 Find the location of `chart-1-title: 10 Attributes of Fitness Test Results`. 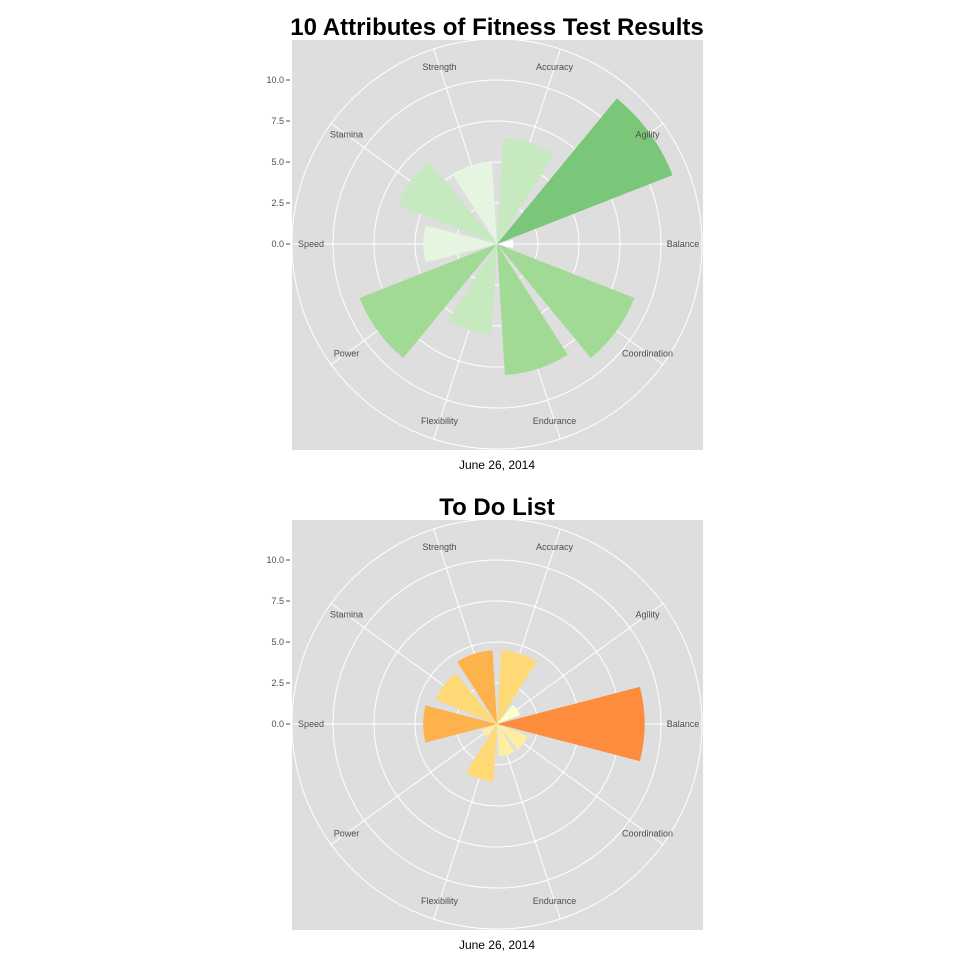

chart-1-title: 10 Attributes of Fitness Test Results is located at coordinates (497, 27).